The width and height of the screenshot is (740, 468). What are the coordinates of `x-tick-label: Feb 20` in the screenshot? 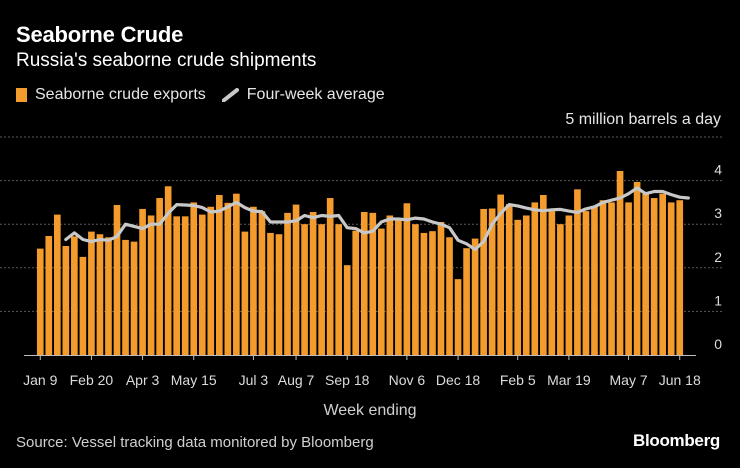 It's located at (92, 380).